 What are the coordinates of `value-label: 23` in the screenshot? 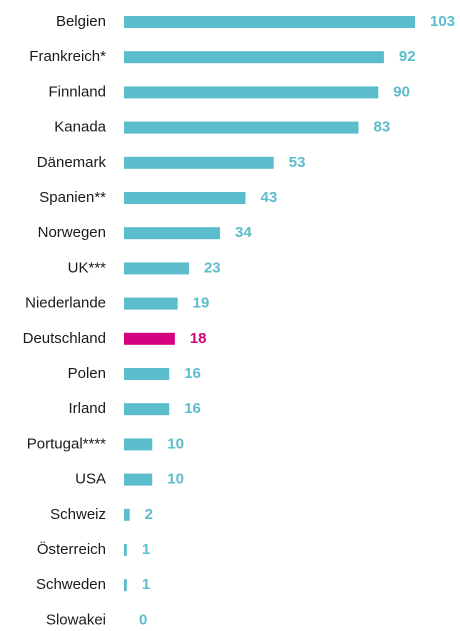 It's located at (212, 267).